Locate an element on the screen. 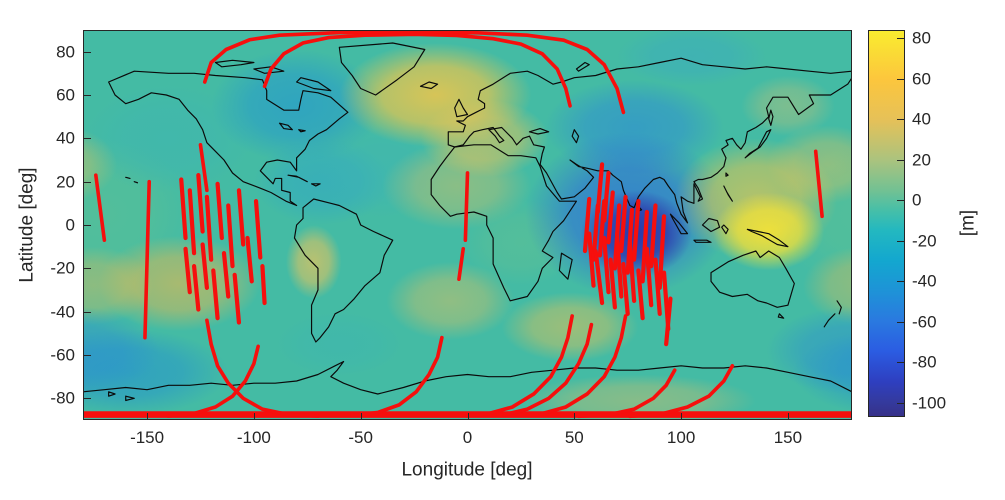 Image resolution: width=1005 pixels, height=500 pixels. geoid-feature-arctic-siberia-low is located at coordinates (692, 58).